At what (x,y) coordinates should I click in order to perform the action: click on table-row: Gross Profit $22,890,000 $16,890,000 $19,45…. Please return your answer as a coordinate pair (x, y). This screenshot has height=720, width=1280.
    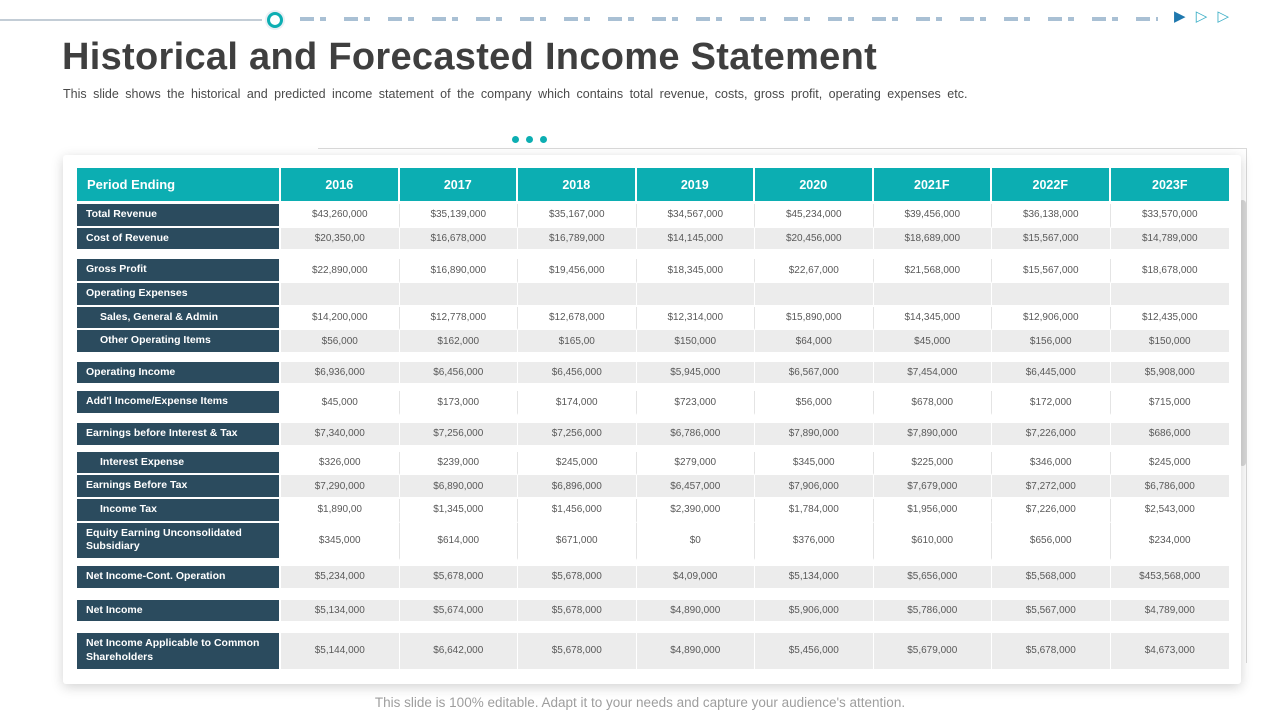
    Looking at the image, I should click on (653, 271).